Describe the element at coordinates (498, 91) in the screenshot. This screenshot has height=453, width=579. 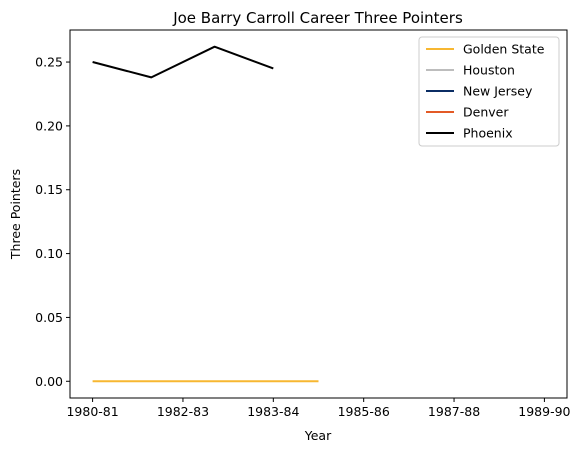
I see `legend-label-new-jersey: New Jersey` at that location.